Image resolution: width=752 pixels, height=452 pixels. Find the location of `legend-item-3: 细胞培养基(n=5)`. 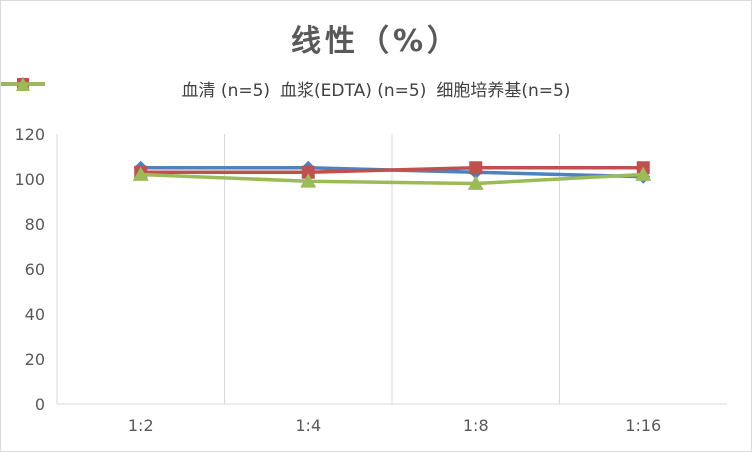

legend-item-3: 细胞培养基(n=5) is located at coordinates (286, 88).